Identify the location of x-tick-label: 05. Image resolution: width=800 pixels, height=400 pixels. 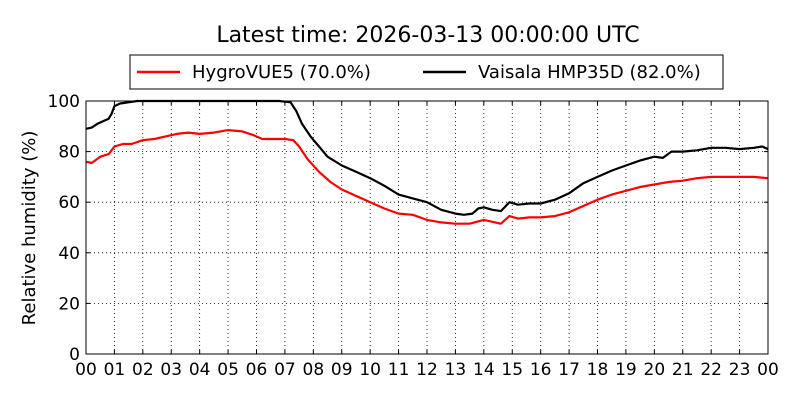
(228, 370).